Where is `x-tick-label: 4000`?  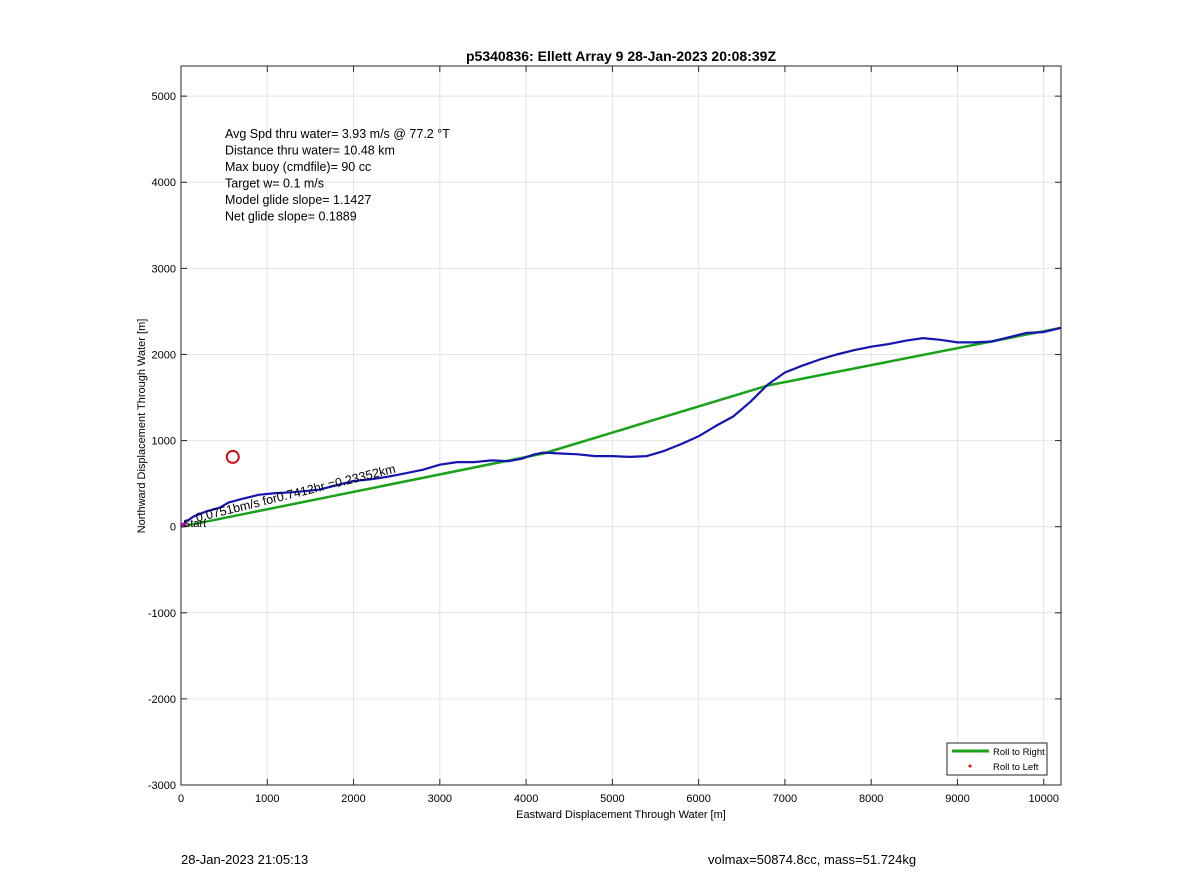
x-tick-label: 4000 is located at coordinates (526, 799).